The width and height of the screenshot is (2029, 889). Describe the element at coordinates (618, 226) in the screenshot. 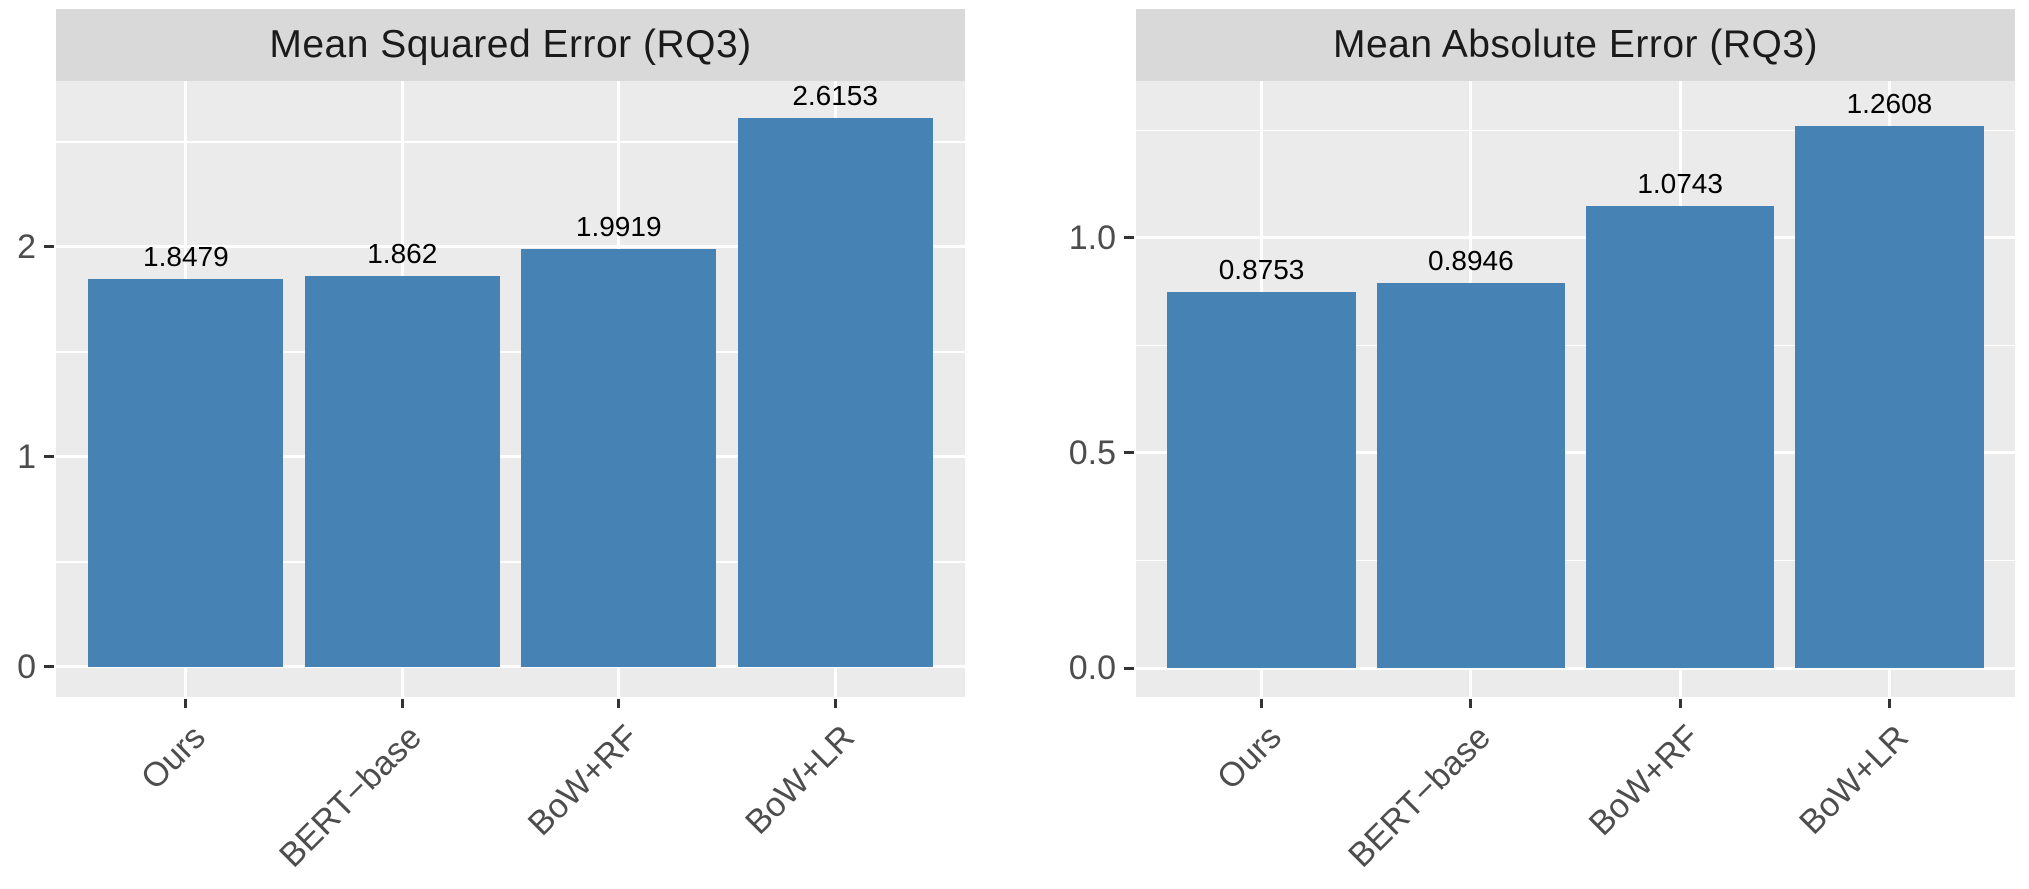

I see `bar-value-label: 1.9919` at that location.